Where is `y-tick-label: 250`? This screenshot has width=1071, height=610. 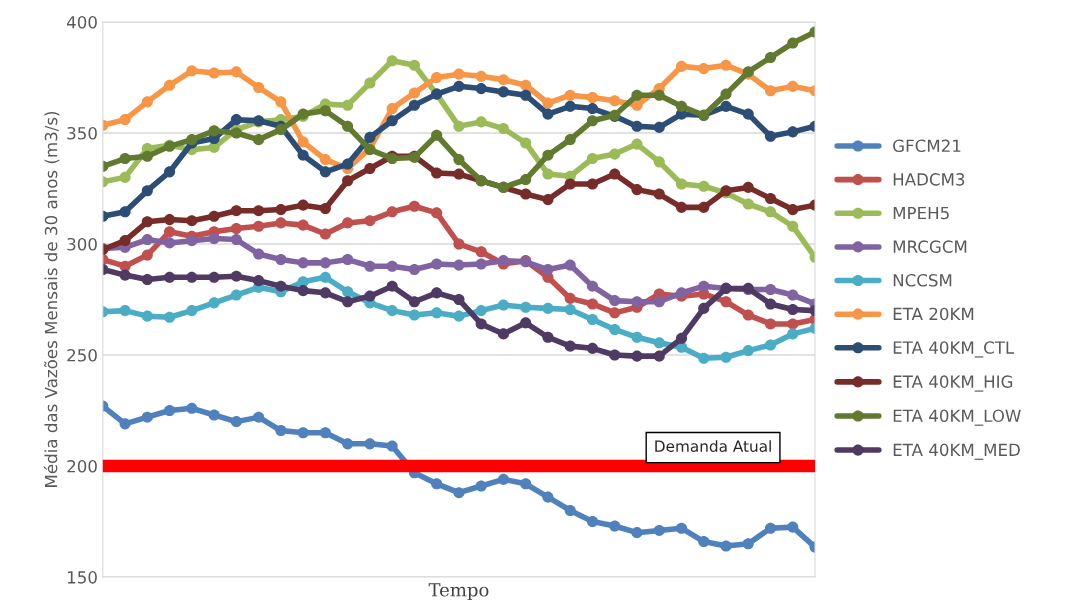
y-tick-label: 250 is located at coordinates (82, 355).